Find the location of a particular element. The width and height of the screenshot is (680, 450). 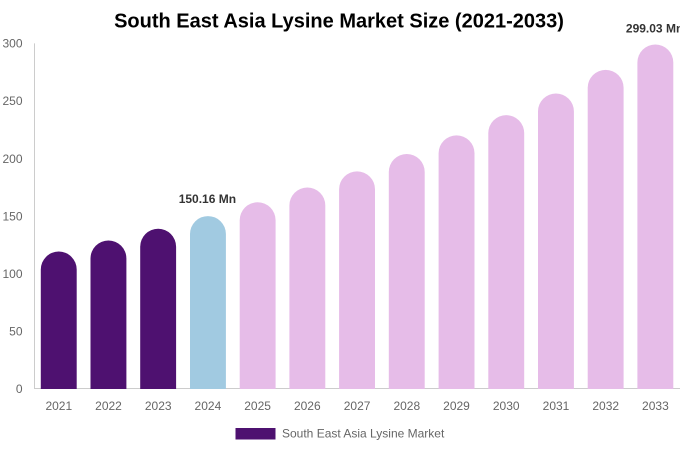

svg-text: 2032 is located at coordinates (605, 406).